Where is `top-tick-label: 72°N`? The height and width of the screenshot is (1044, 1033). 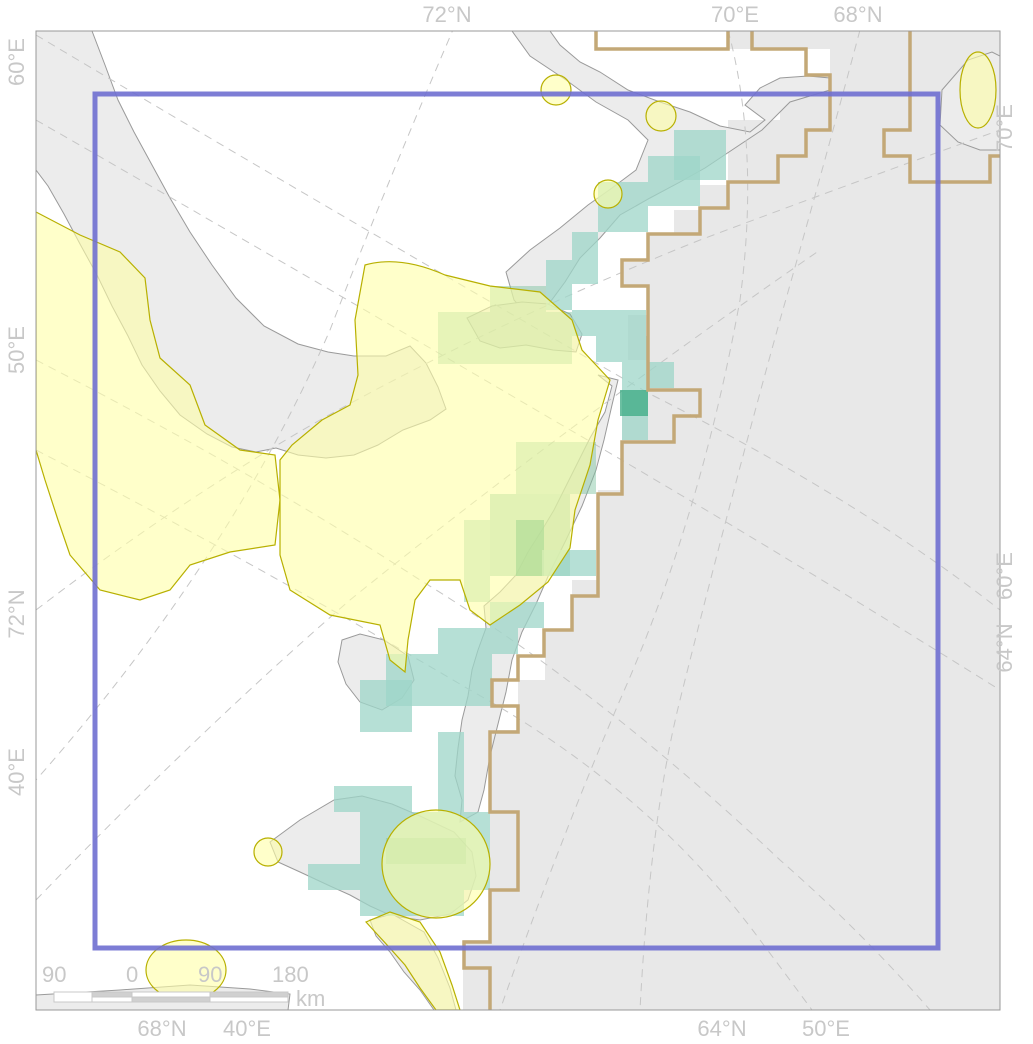
top-tick-label: 72°N is located at coordinates (446, 14).